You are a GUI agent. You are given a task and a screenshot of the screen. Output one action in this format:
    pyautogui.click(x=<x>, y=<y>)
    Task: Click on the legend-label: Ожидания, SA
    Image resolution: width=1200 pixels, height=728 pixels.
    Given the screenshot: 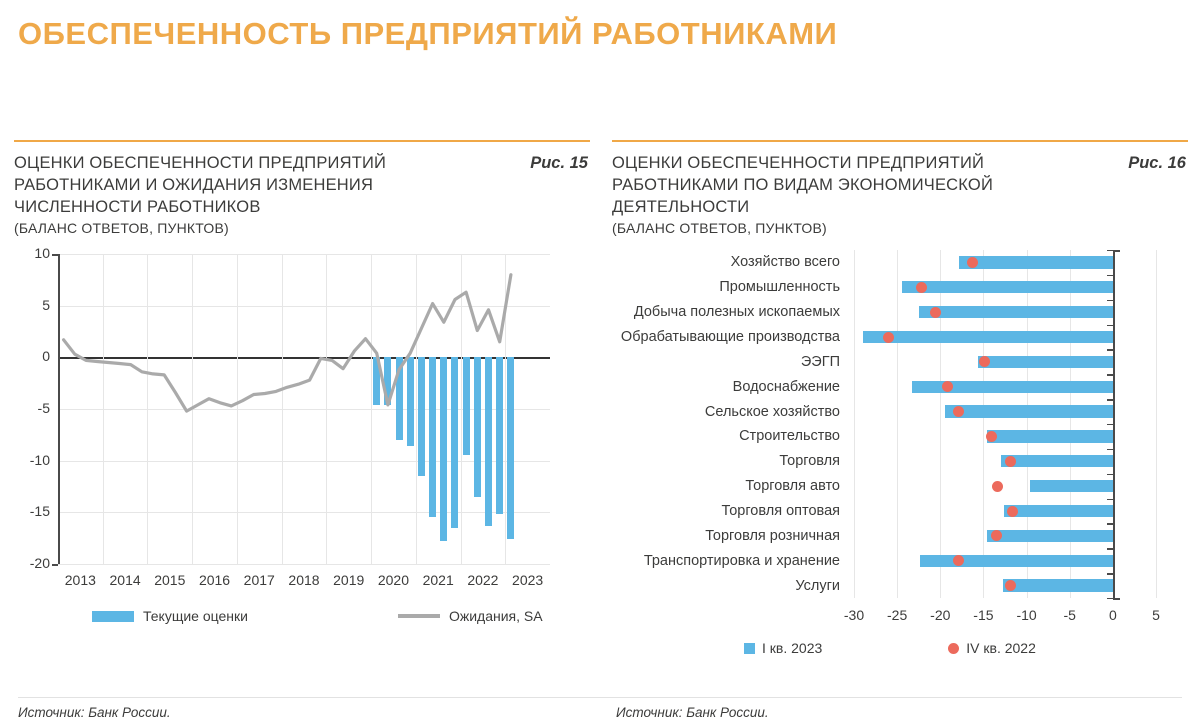 What is the action you would take?
    pyautogui.click(x=495, y=616)
    